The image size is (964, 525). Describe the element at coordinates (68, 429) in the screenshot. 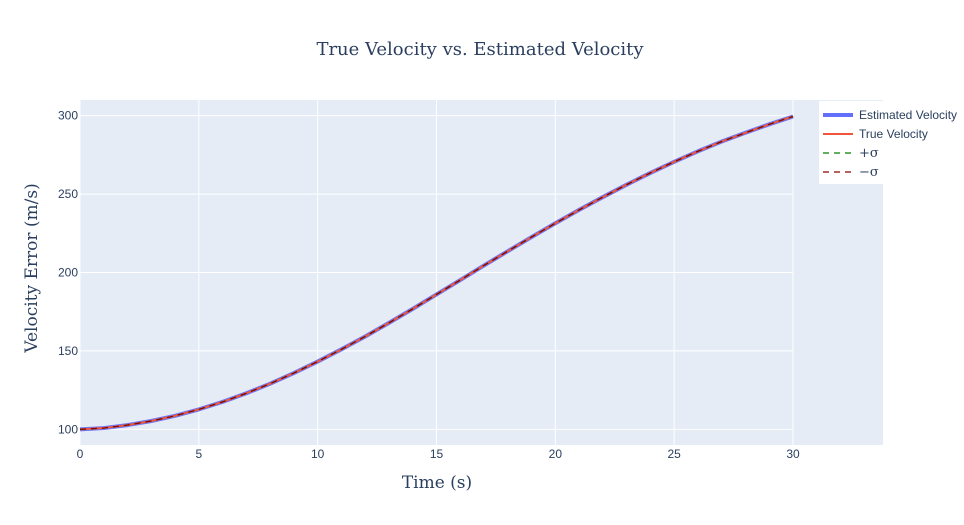

I see `y-tick-label: 100` at that location.